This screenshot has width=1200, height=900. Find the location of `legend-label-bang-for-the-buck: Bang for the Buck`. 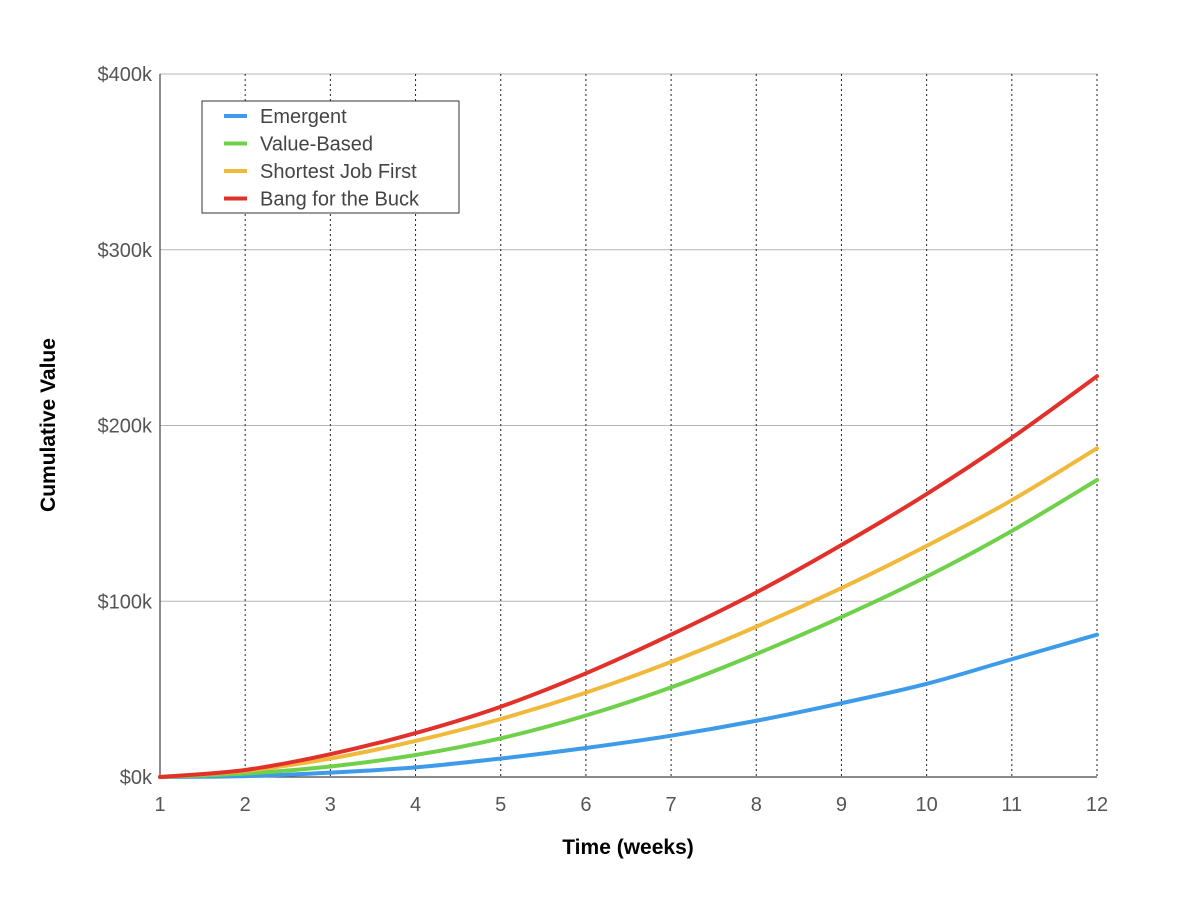

legend-label-bang-for-the-buck: Bang for the Buck is located at coordinates (340, 200).